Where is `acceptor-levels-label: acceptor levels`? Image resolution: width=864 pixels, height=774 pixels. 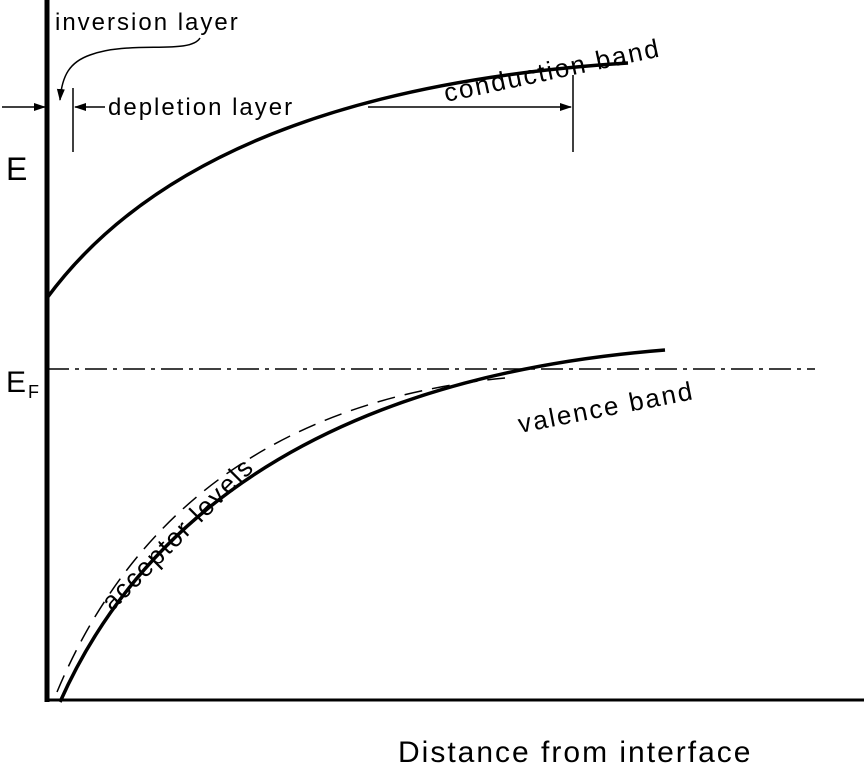 acceptor-levels-label: acceptor levels is located at coordinates (177, 533).